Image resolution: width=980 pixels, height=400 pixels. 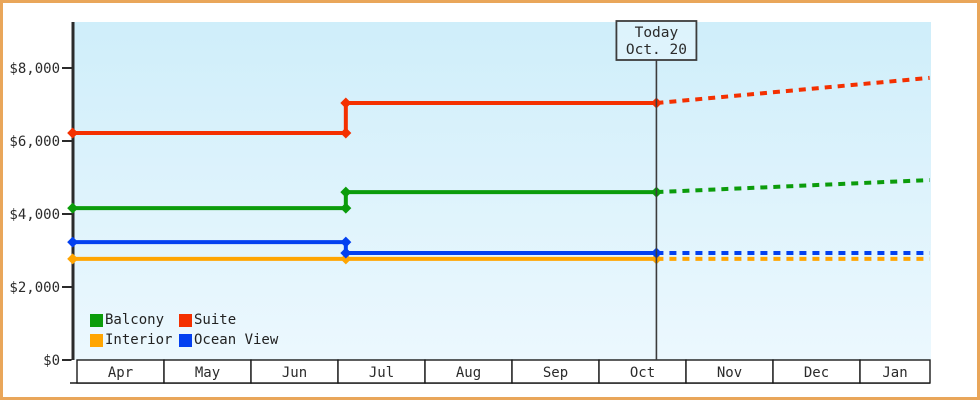 What do you see at coordinates (381, 373) in the screenshot?
I see `x-axis-label: Jul` at bounding box center [381, 373].